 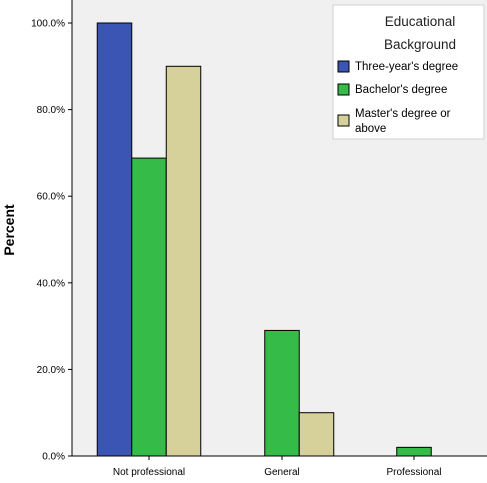 I want to click on y-tick-label: 20.0%, so click(x=51, y=370).